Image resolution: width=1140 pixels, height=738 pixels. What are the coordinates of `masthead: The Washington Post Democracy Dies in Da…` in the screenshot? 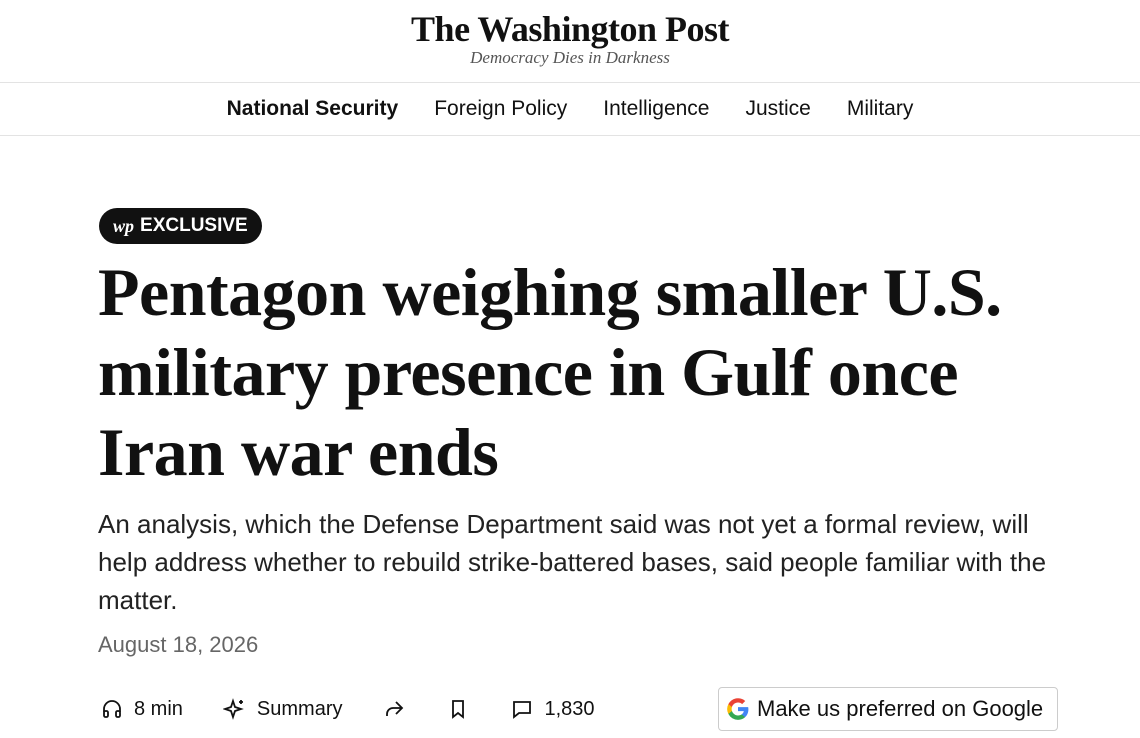 It's located at (570, 41).